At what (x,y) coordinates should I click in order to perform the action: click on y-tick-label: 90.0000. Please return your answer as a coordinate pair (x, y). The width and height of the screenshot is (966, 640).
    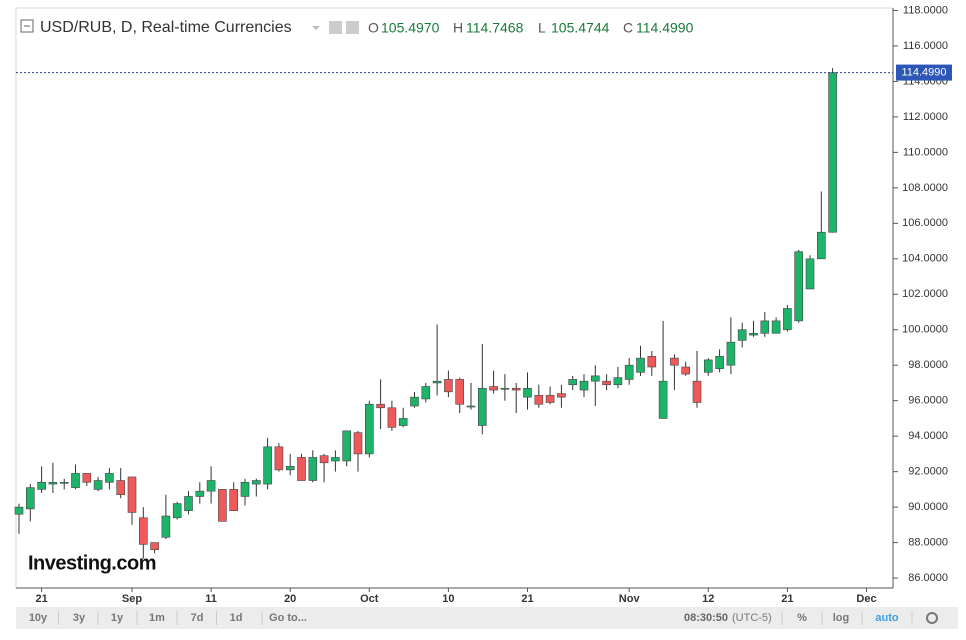
    Looking at the image, I should click on (928, 507).